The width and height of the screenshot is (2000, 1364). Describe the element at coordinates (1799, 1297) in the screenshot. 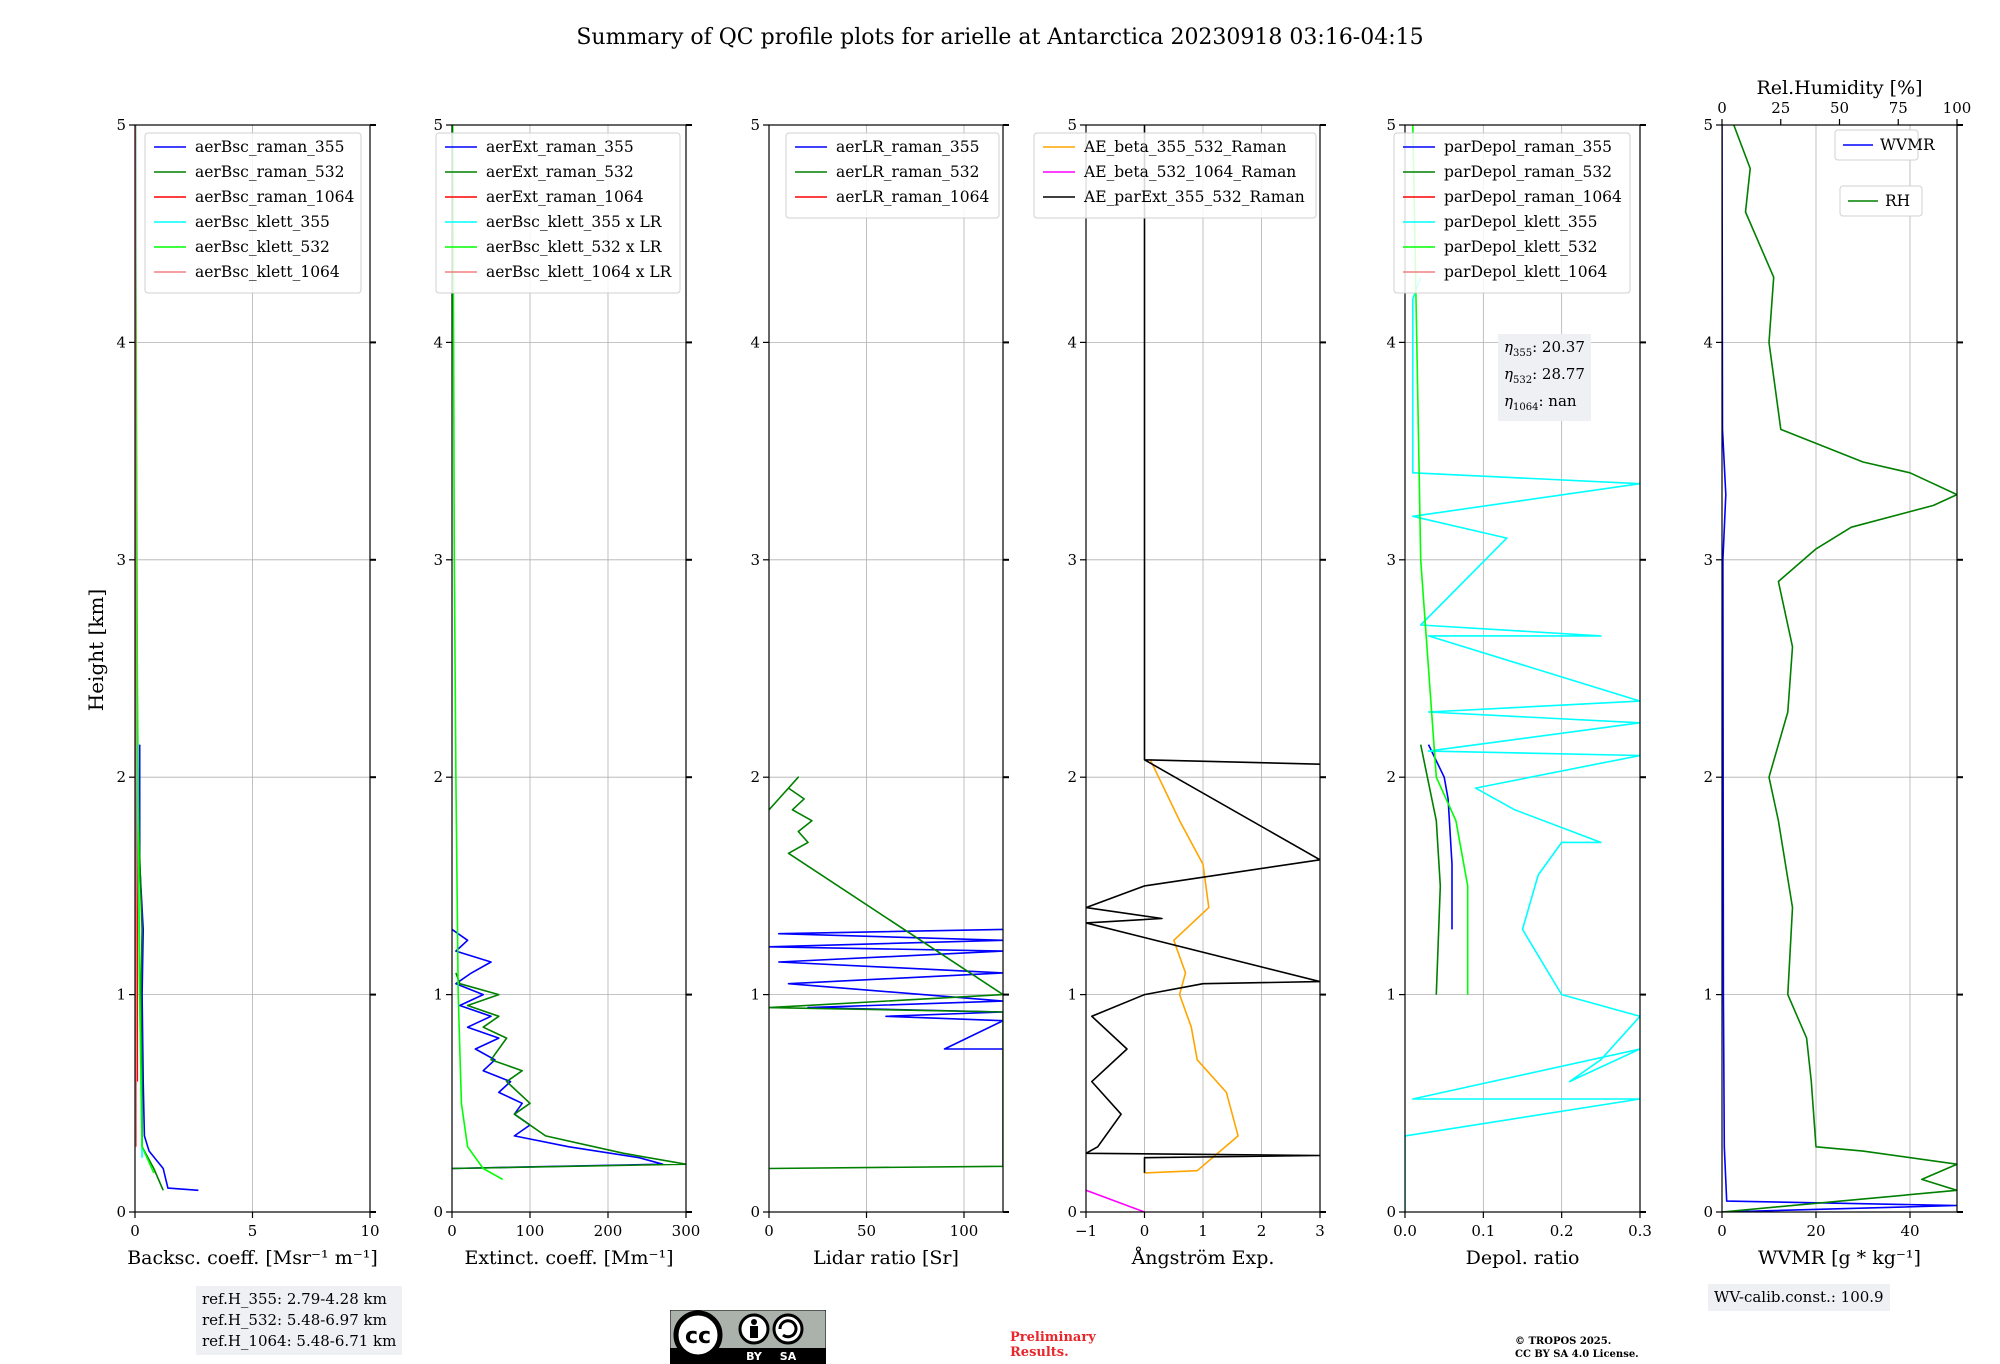

I see `wv-calib-box: WV-calib.const.: 100.9` at that location.